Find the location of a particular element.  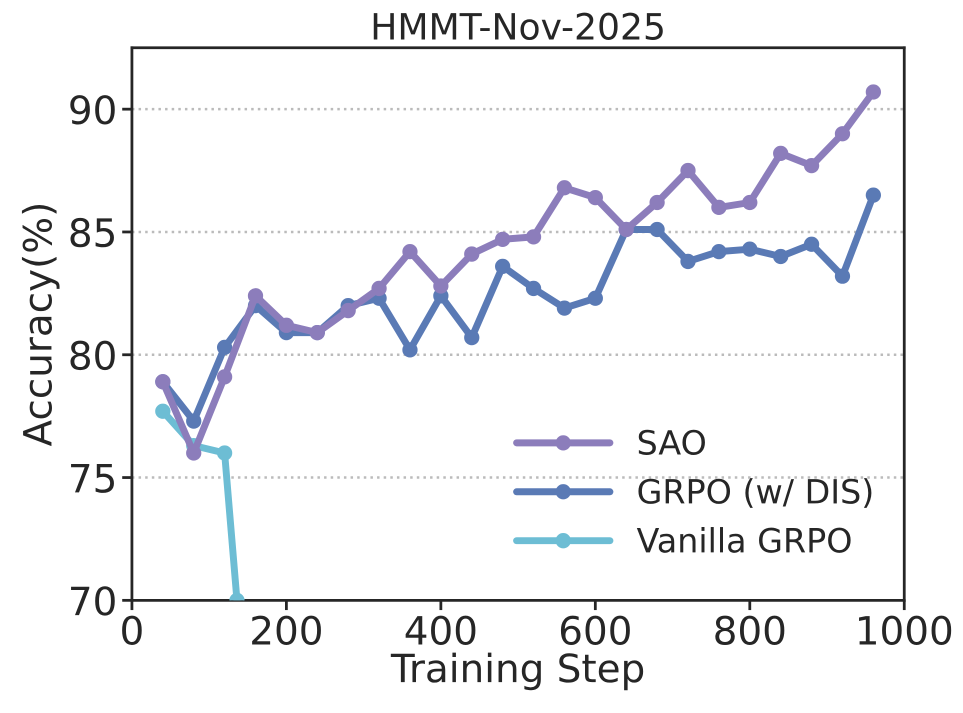

legend-label: GRPO (w/ DIS) is located at coordinates (755, 493).